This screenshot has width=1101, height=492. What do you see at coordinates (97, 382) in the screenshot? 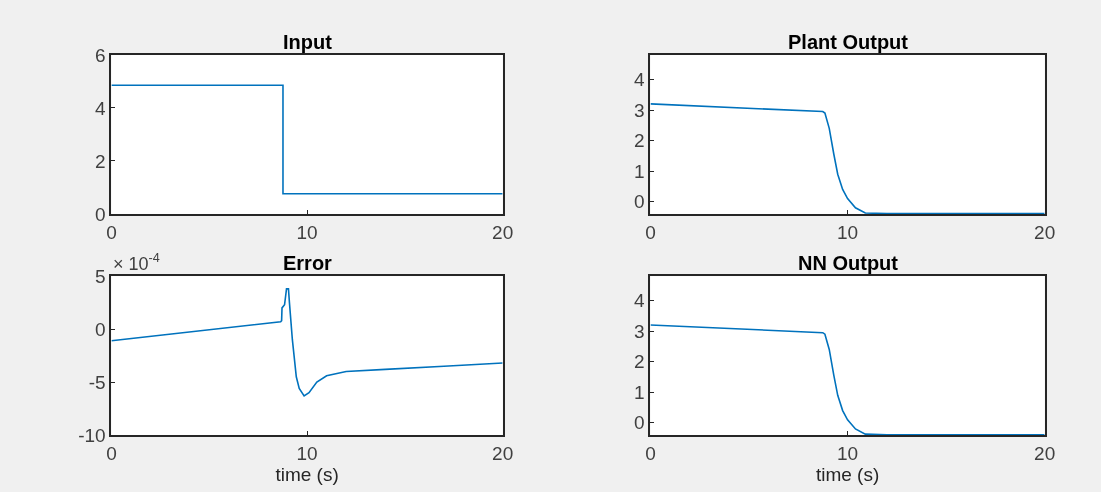
I see `y-tick-label: -5` at bounding box center [97, 382].